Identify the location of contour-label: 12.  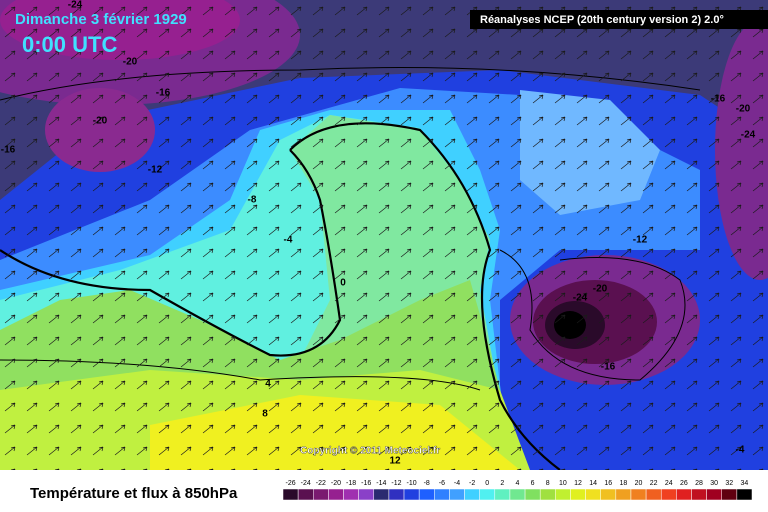
(395, 461).